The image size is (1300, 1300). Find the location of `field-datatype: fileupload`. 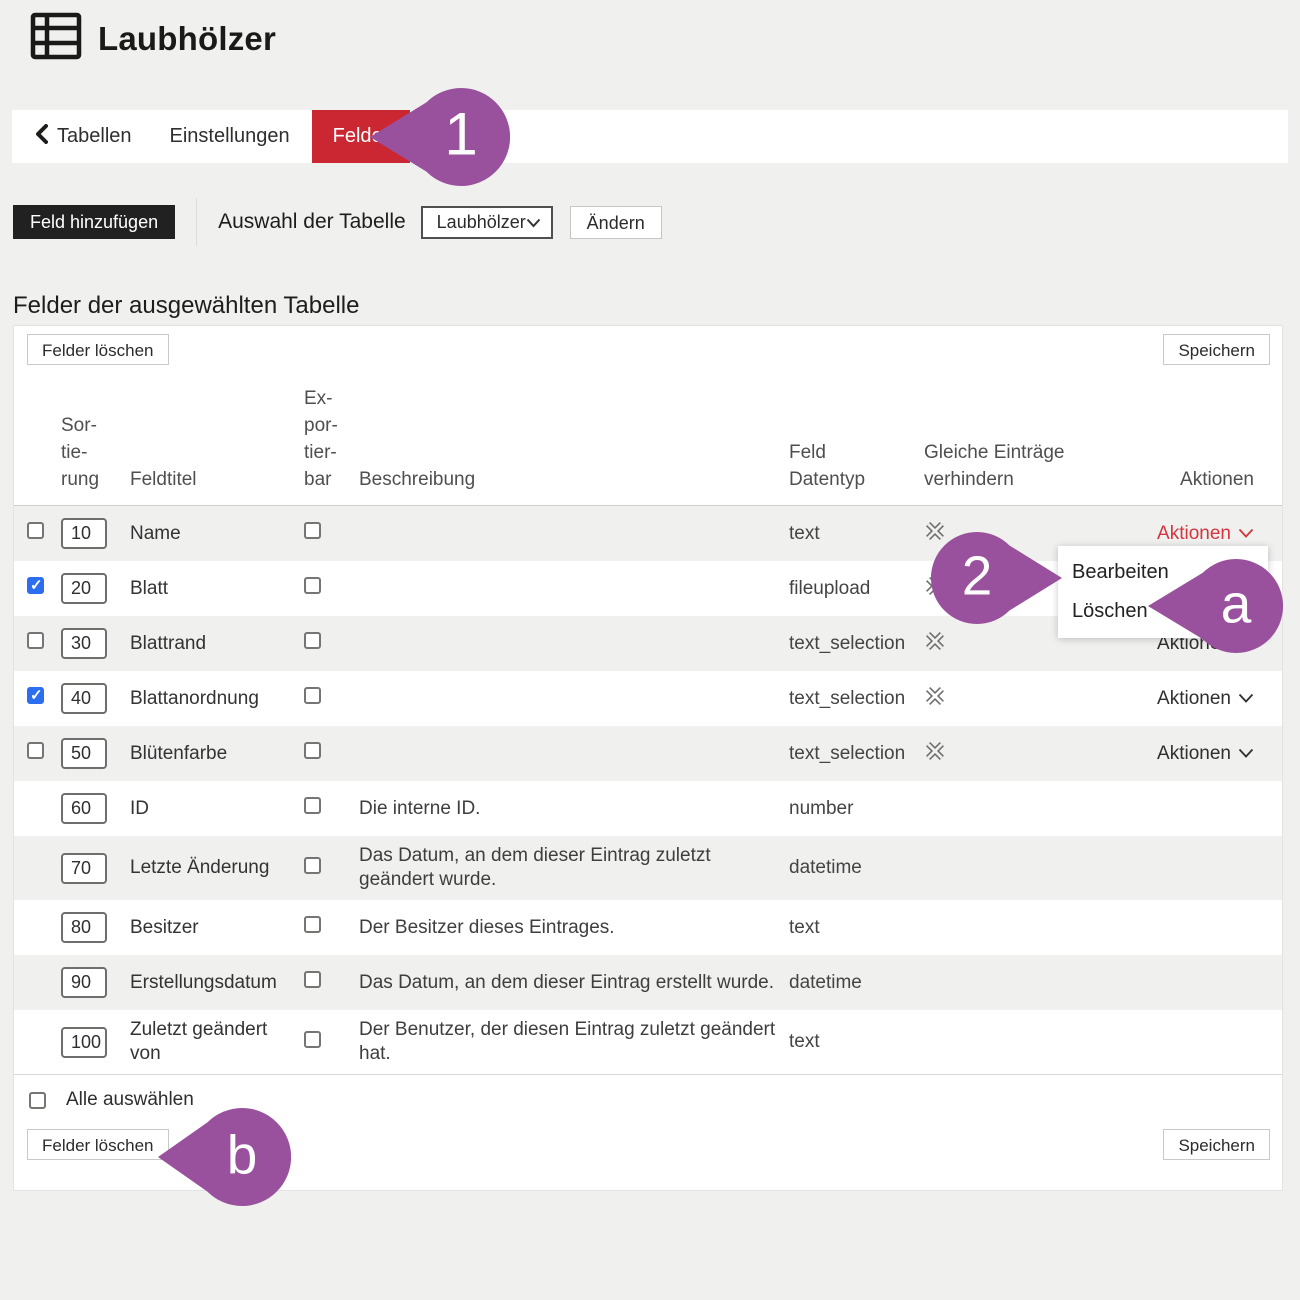

field-datatype: fileupload is located at coordinates (830, 588).